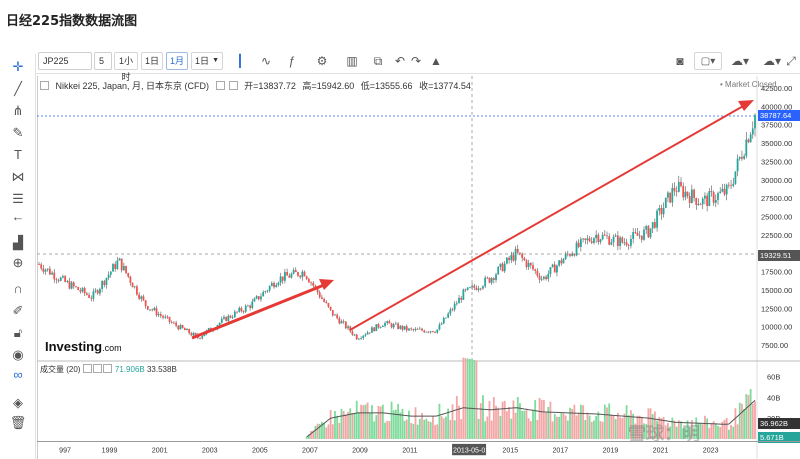  Describe the element at coordinates (18, 110) in the screenshot. I see `pitchfork-icon: ⋔` at that location.